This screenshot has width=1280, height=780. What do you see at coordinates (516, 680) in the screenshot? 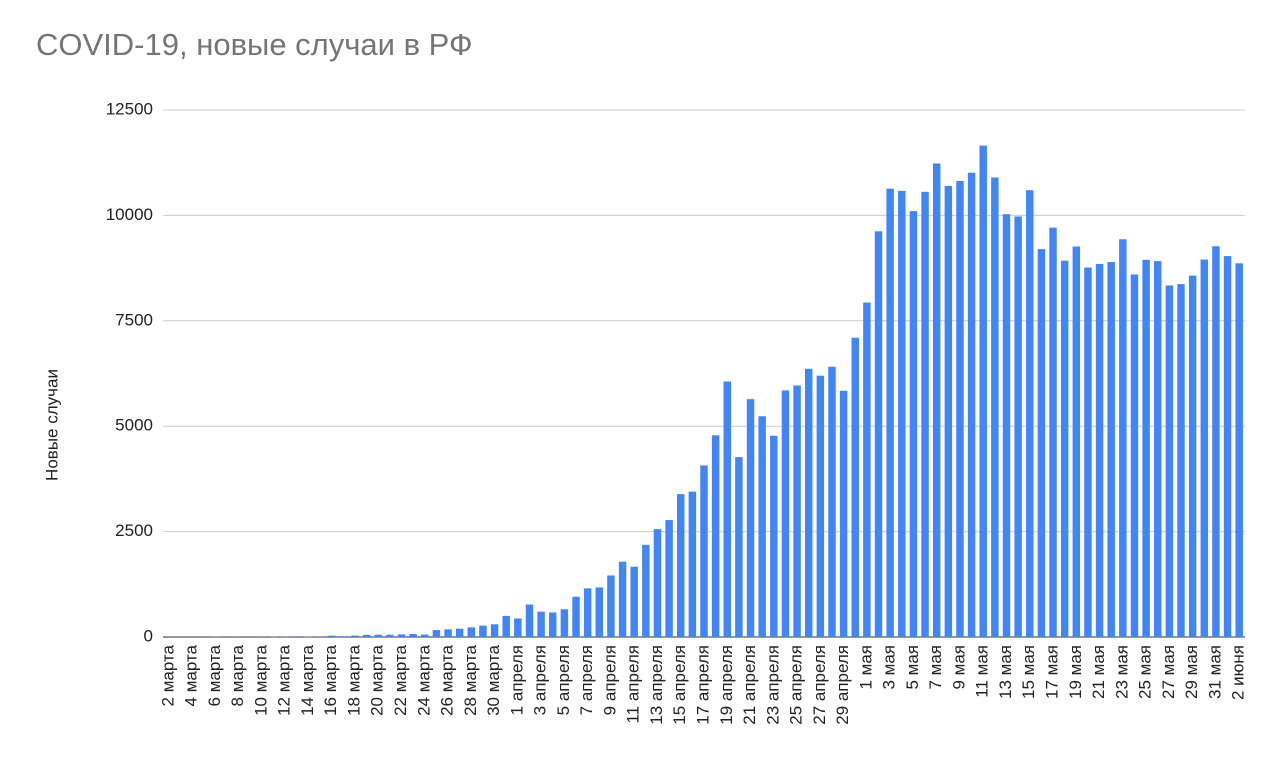
I see `x-tick-label: 1 апреля` at bounding box center [516, 680].